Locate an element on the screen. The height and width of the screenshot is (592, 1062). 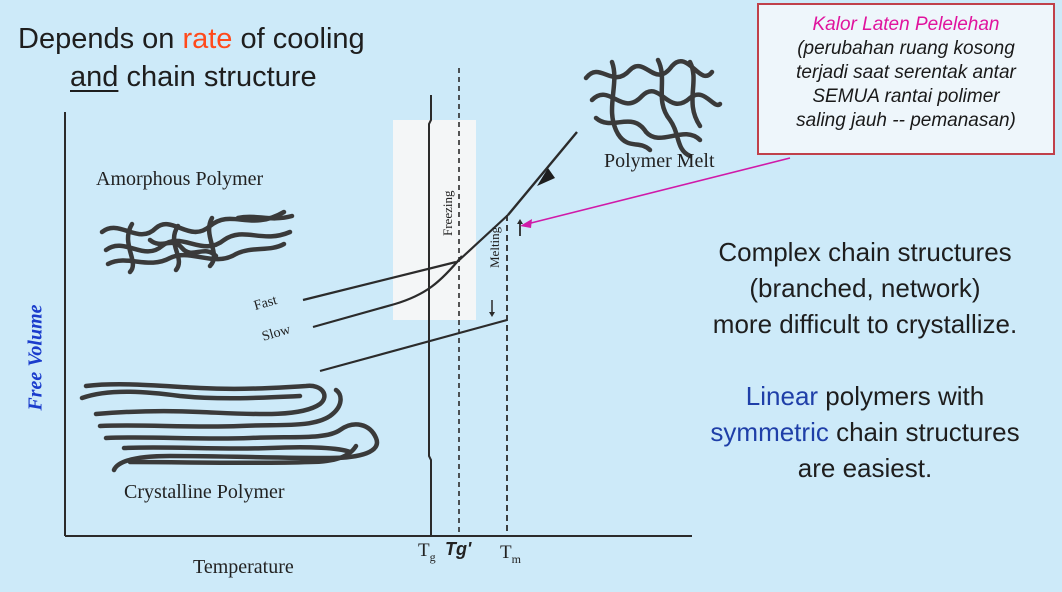
tg-label-sub: g is located at coordinates (432, 556).